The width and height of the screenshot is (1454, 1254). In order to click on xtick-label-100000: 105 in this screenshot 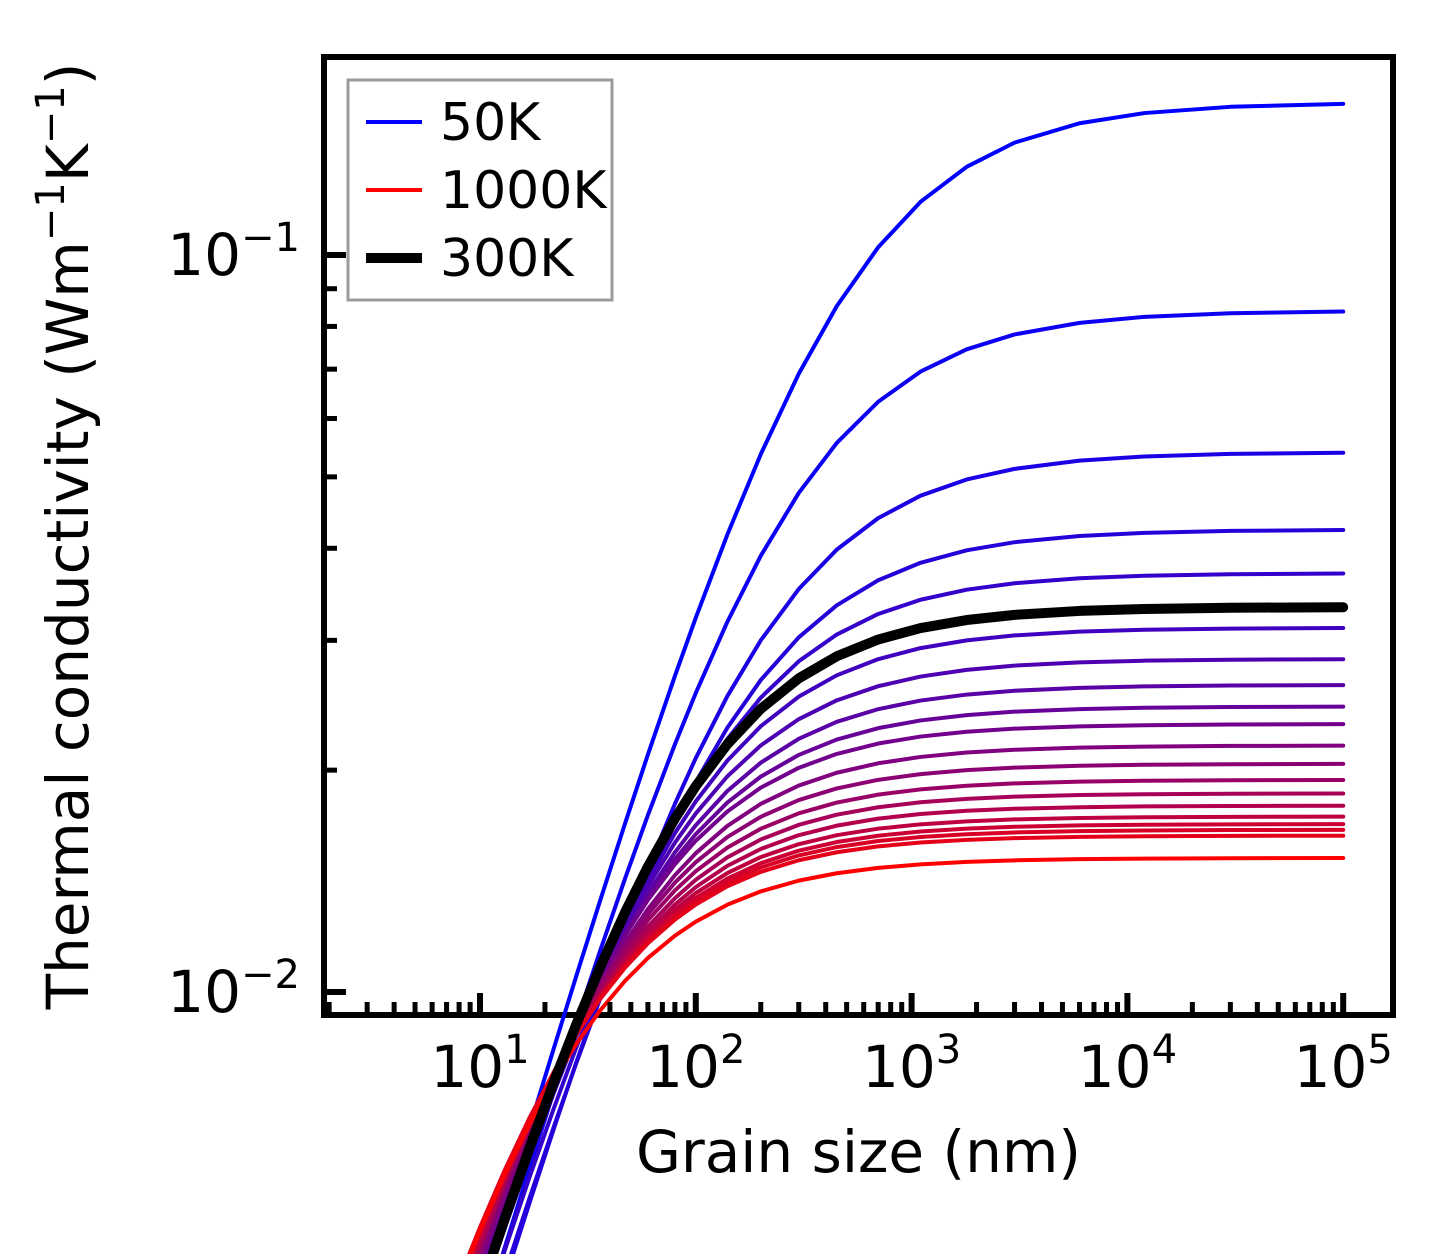, I will do `click(1343, 1064)`.